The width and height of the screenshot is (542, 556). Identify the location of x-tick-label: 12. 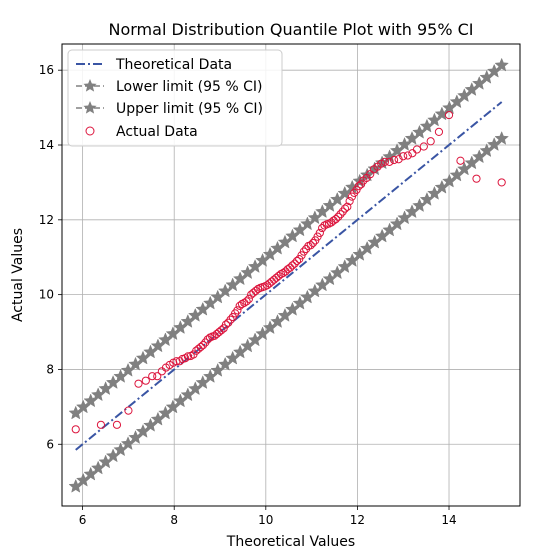
(357, 520).